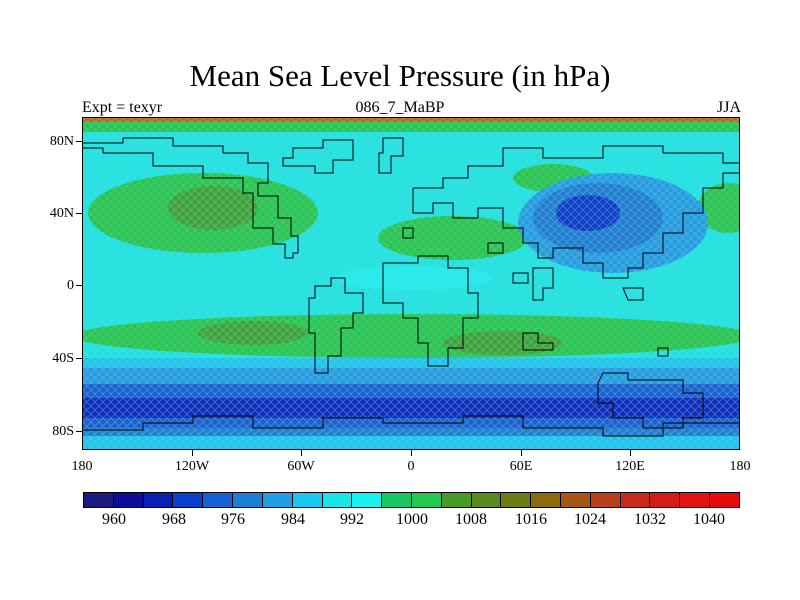  What do you see at coordinates (740, 466) in the screenshot?
I see `lon-label-180e: 180` at bounding box center [740, 466].